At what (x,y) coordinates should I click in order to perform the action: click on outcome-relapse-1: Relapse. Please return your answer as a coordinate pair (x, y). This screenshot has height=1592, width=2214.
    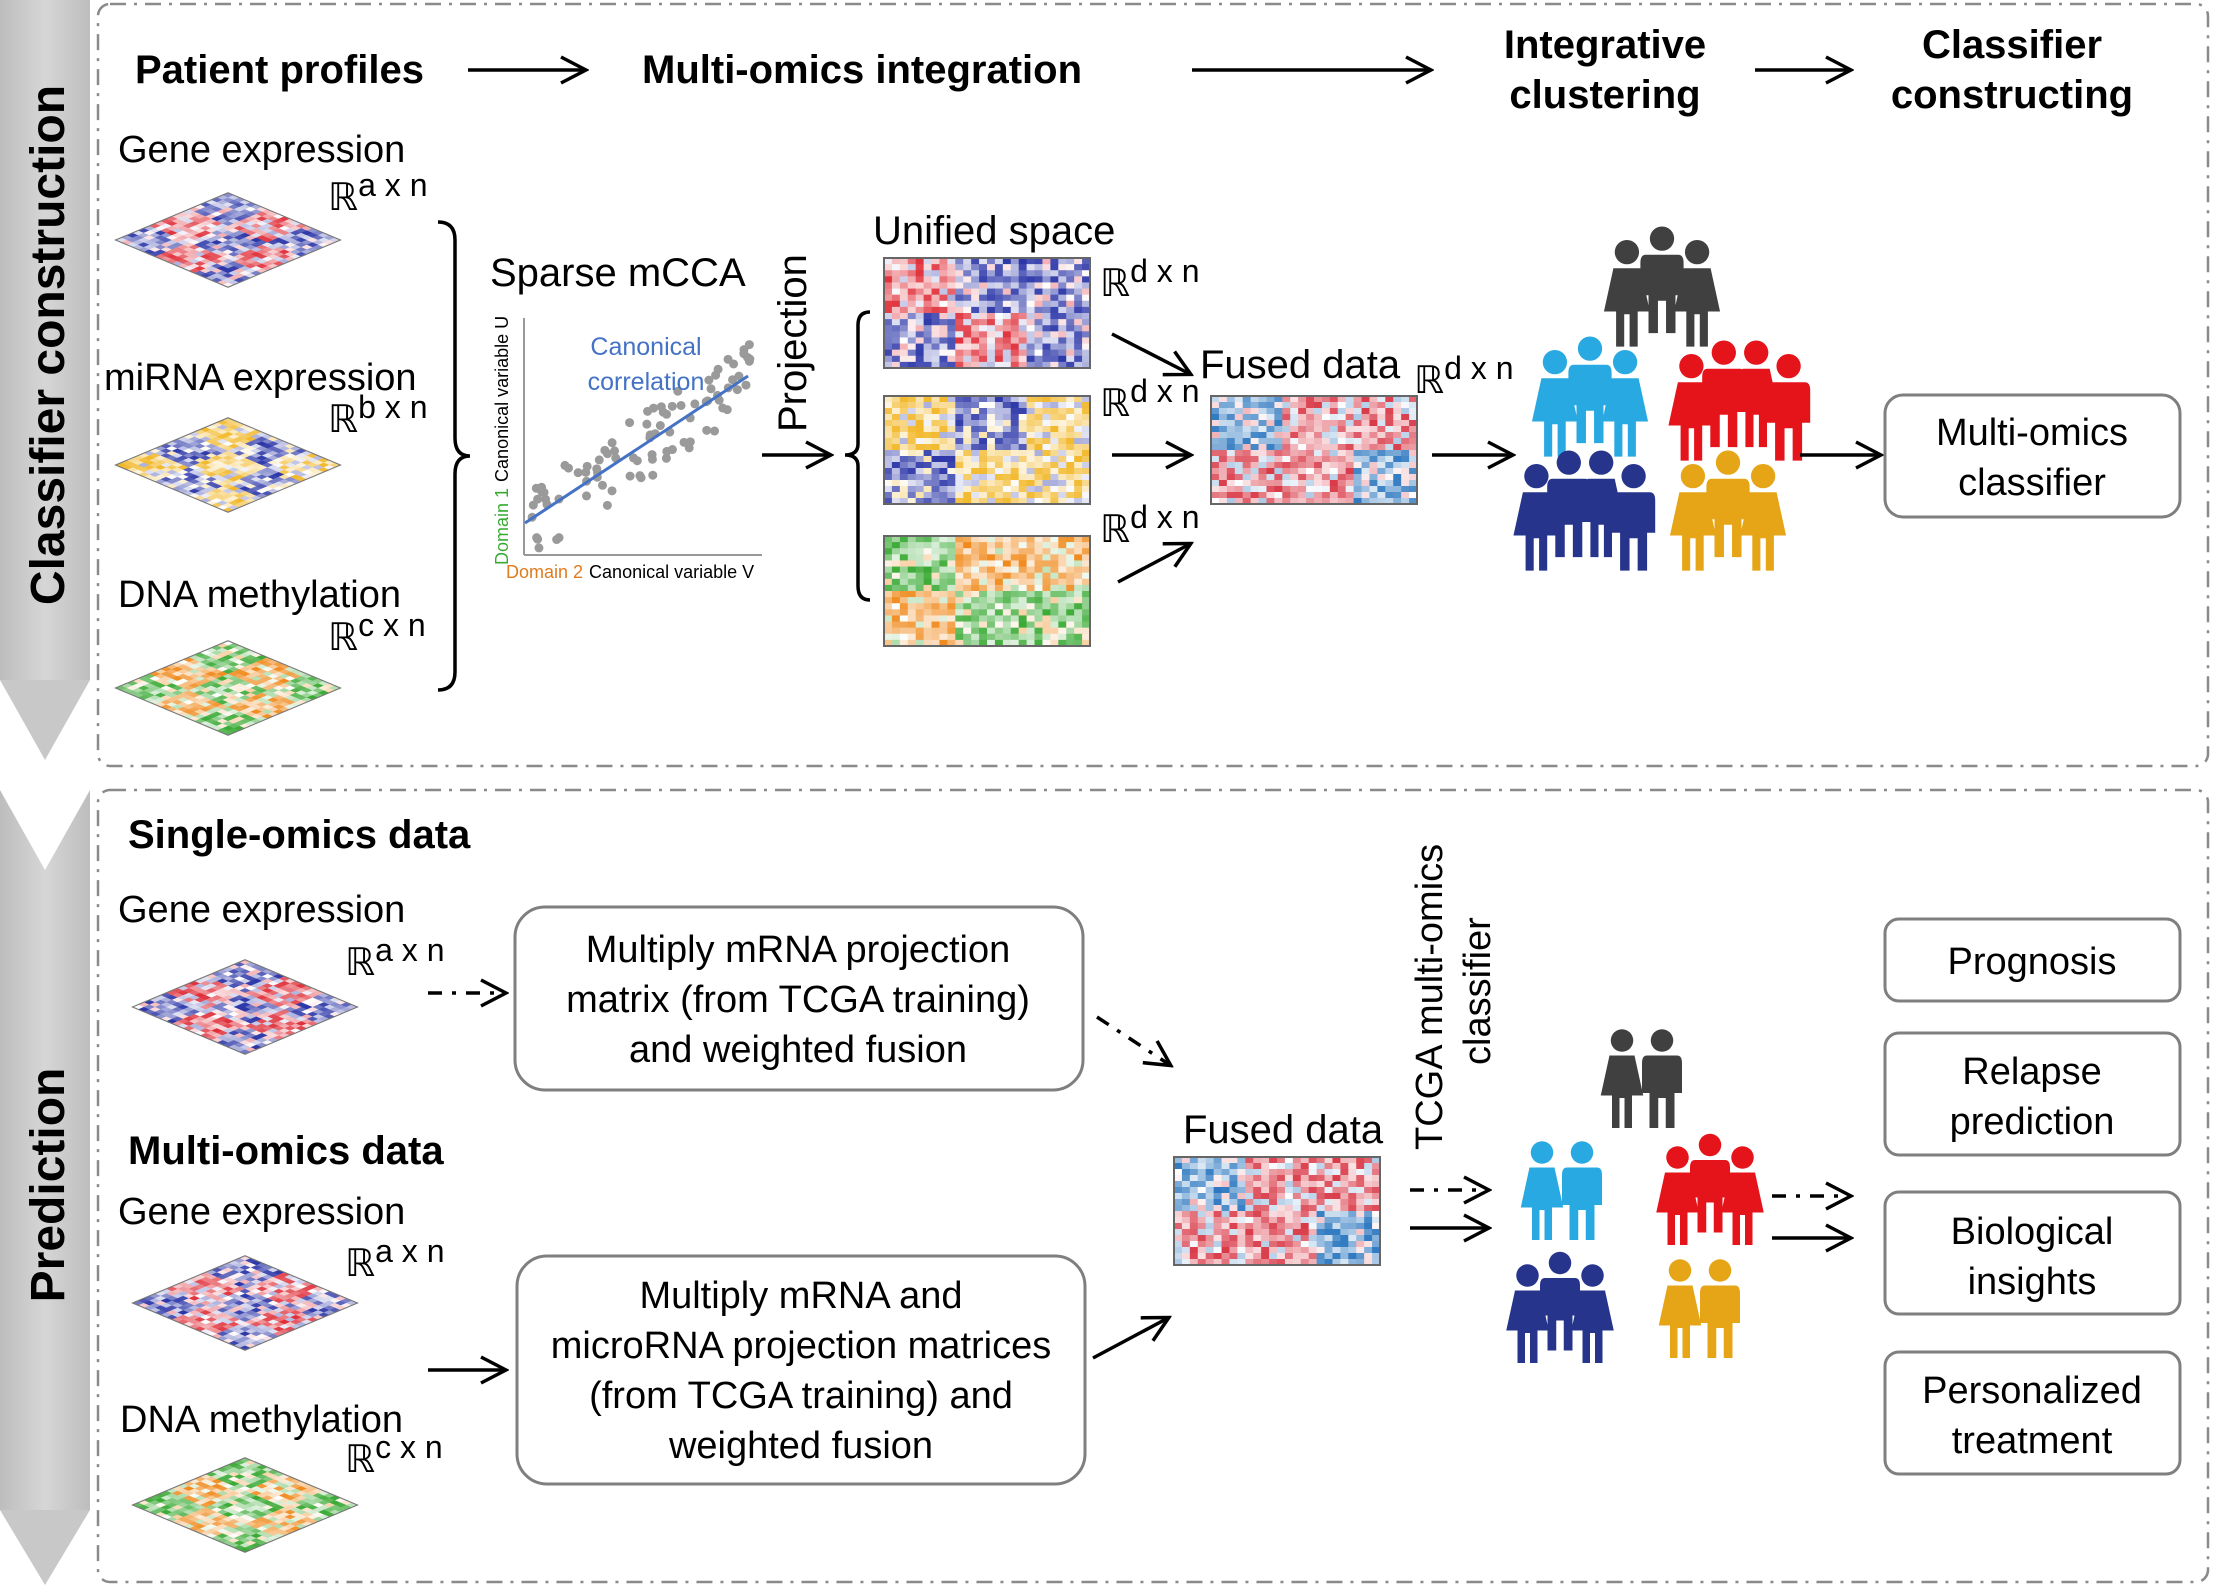
    Looking at the image, I should click on (2031, 1072).